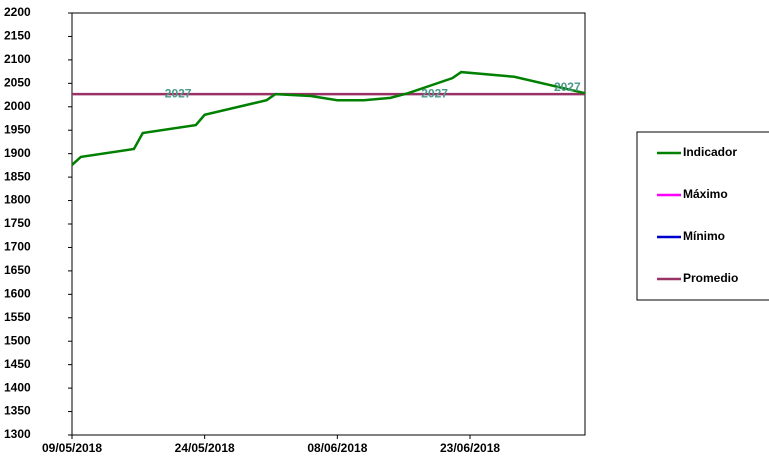  I want to click on y-tick-label: 1900, so click(17, 153).